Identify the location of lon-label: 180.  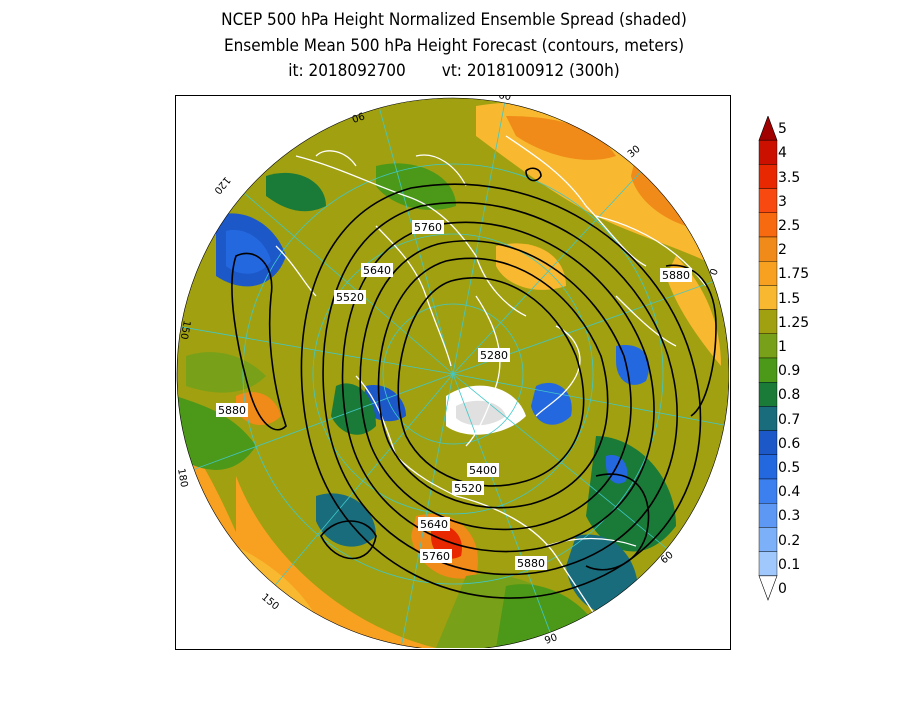
(182, 478).